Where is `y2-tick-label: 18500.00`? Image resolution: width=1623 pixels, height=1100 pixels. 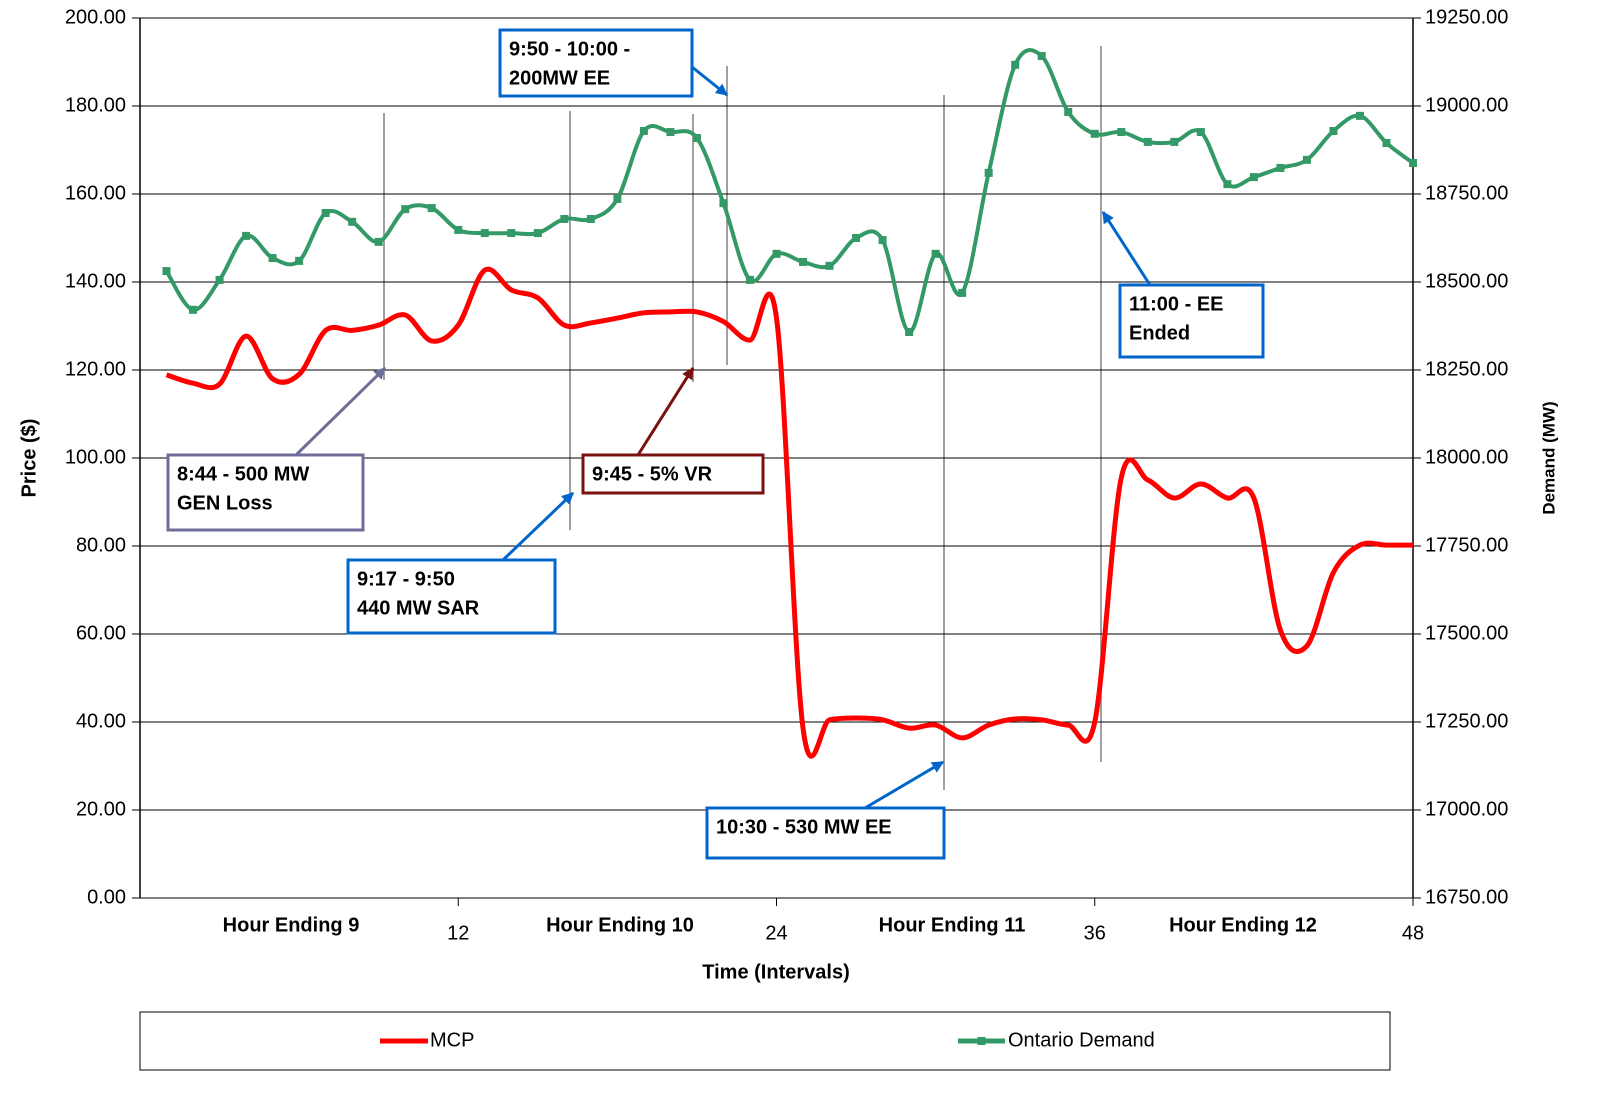 y2-tick-label: 18500.00 is located at coordinates (1466, 281).